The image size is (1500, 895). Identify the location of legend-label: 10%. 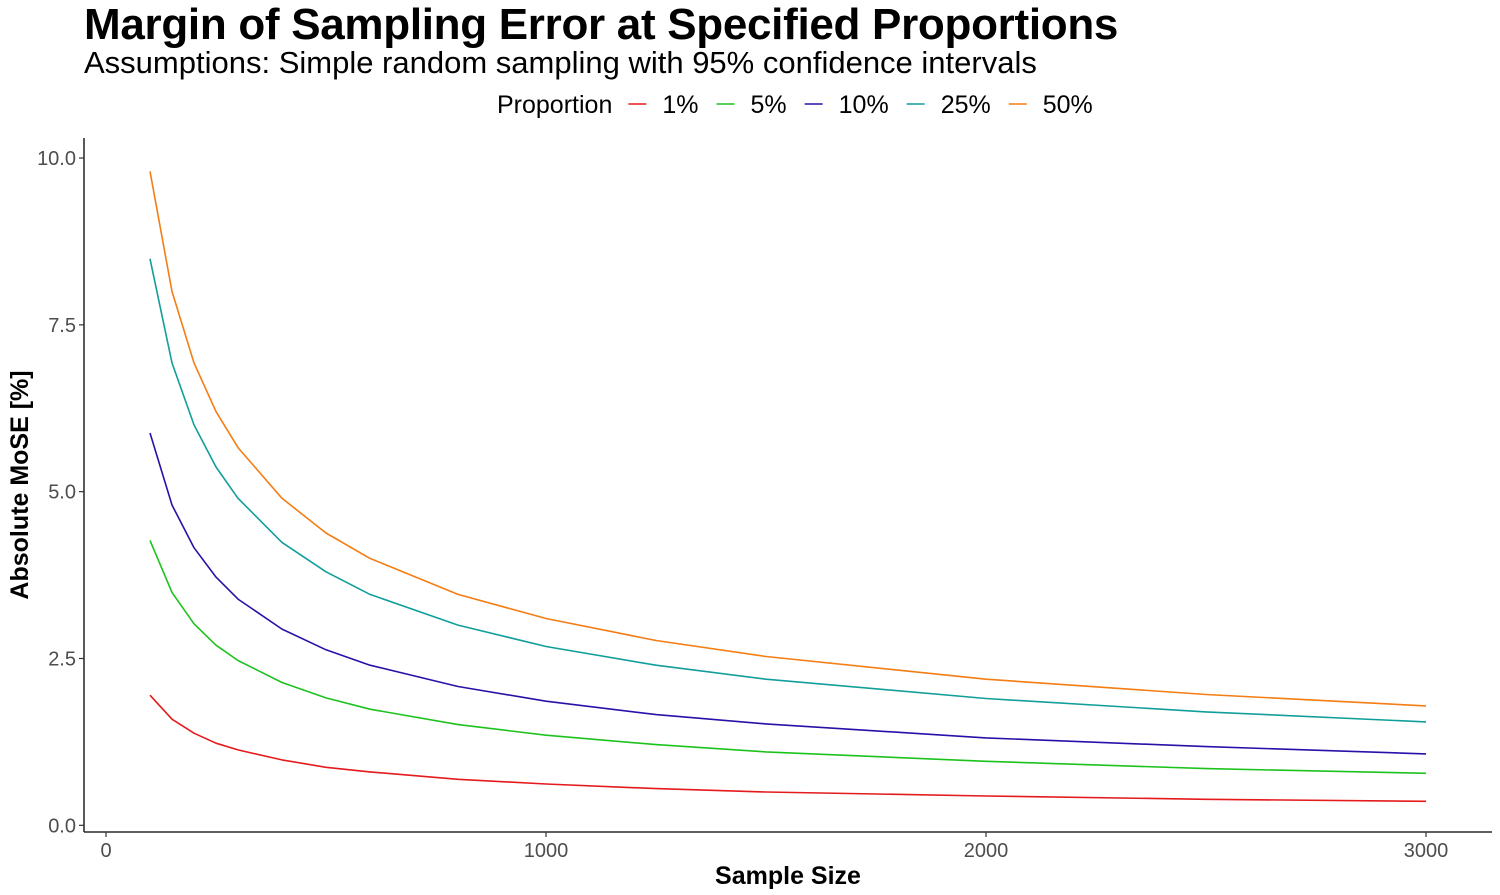
(864, 105).